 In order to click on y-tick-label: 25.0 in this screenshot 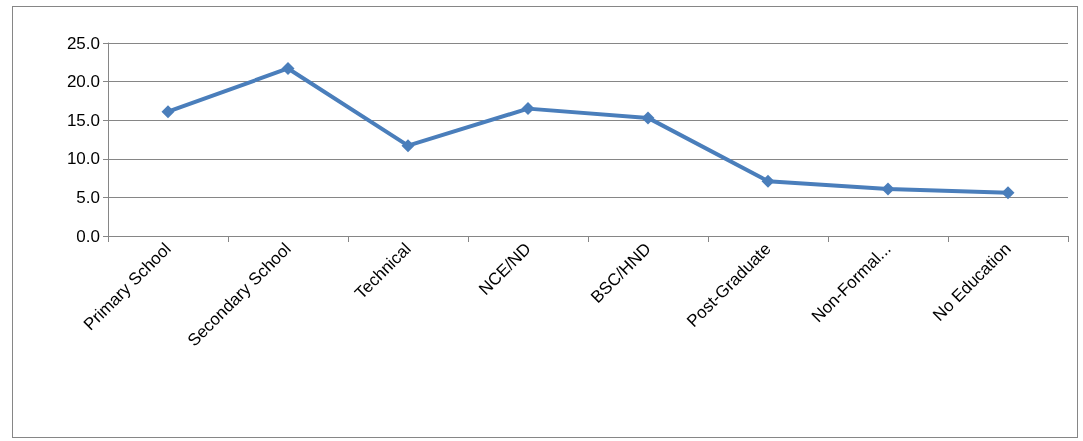, I will do `click(83, 43)`.